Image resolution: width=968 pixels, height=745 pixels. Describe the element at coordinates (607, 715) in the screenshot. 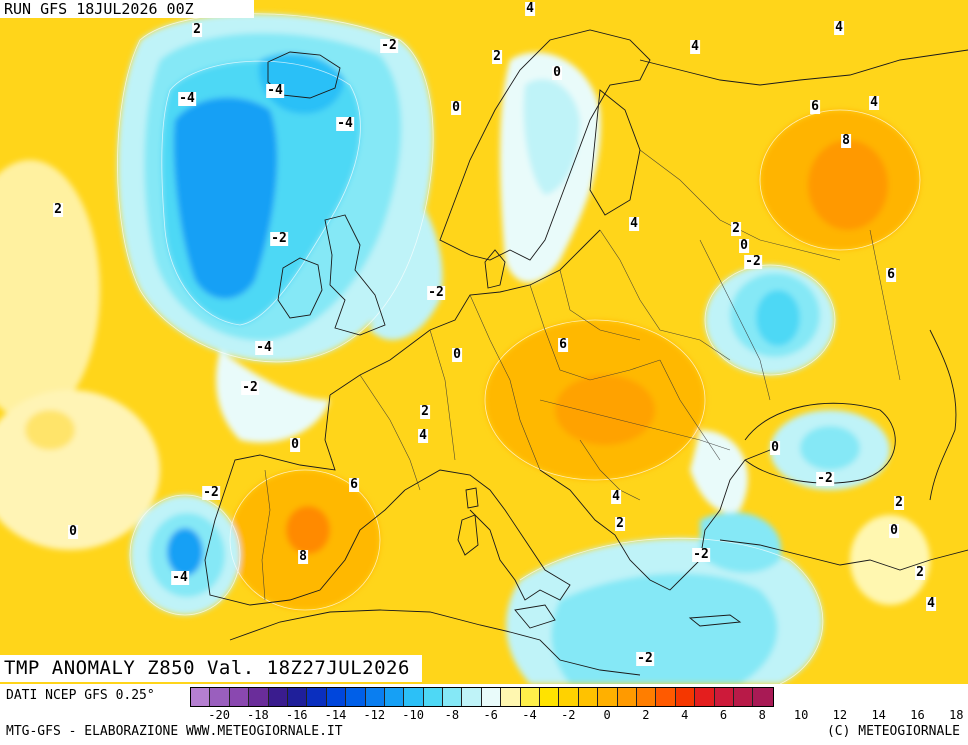

I see `scale-tick-label: 0` at that location.